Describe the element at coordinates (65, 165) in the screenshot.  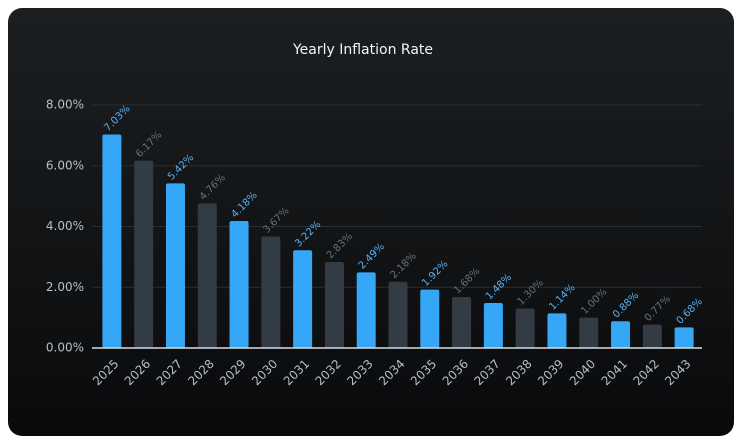
I see `y-tick-label: 6.00%` at that location.